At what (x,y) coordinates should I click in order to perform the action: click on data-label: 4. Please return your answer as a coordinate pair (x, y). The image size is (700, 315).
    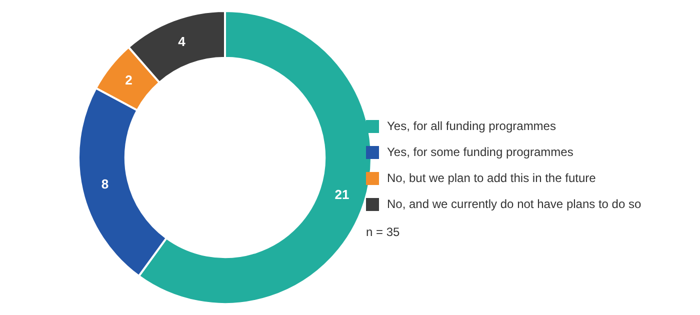
    Looking at the image, I should click on (182, 41).